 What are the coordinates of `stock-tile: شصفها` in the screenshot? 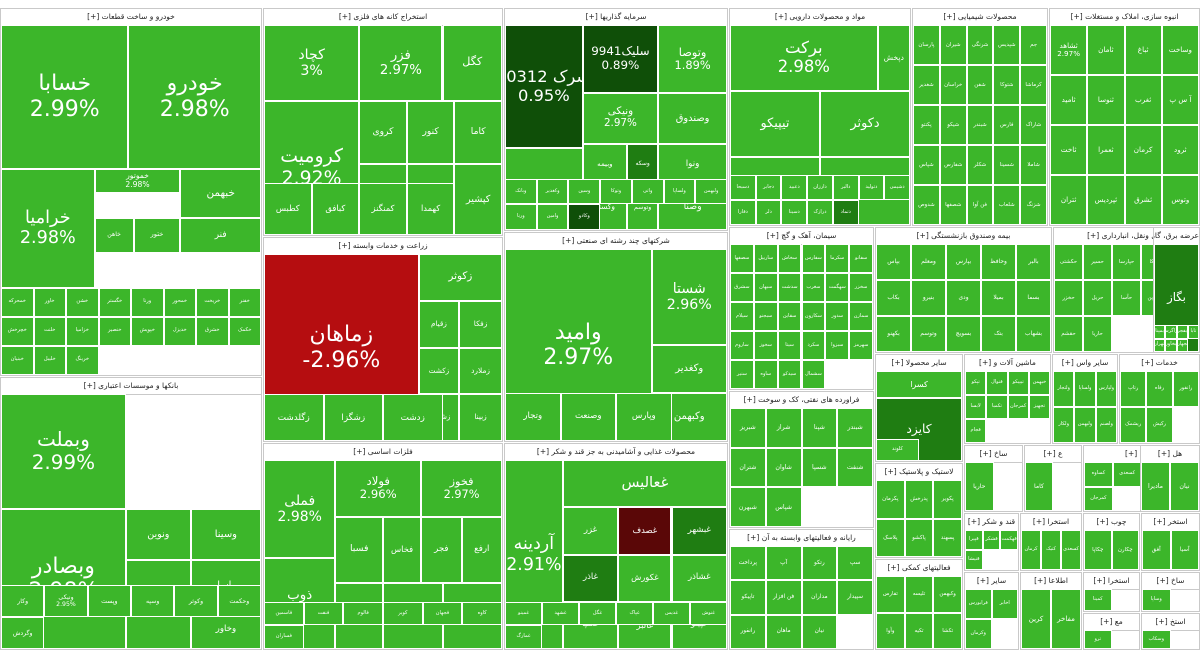 It's located at (953, 205).